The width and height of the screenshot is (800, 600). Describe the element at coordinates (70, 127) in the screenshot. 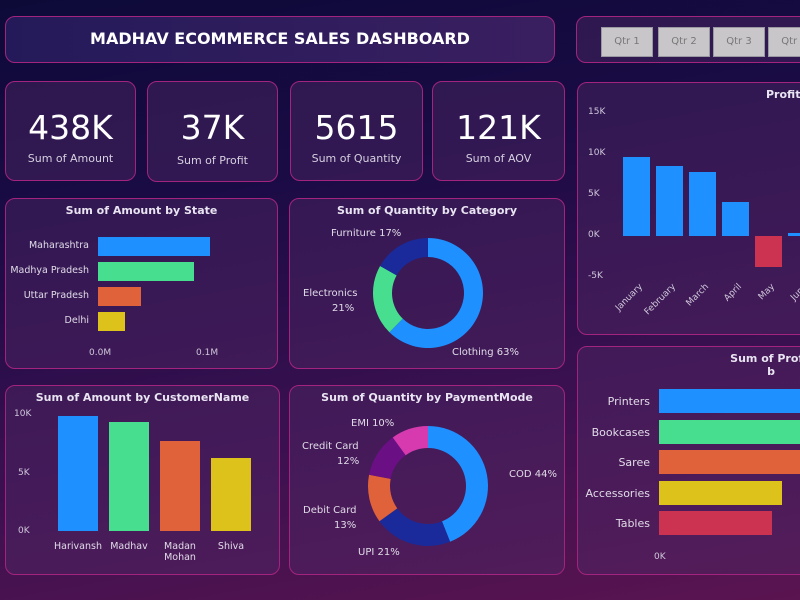

I see `kpi-value: 438K` at that location.